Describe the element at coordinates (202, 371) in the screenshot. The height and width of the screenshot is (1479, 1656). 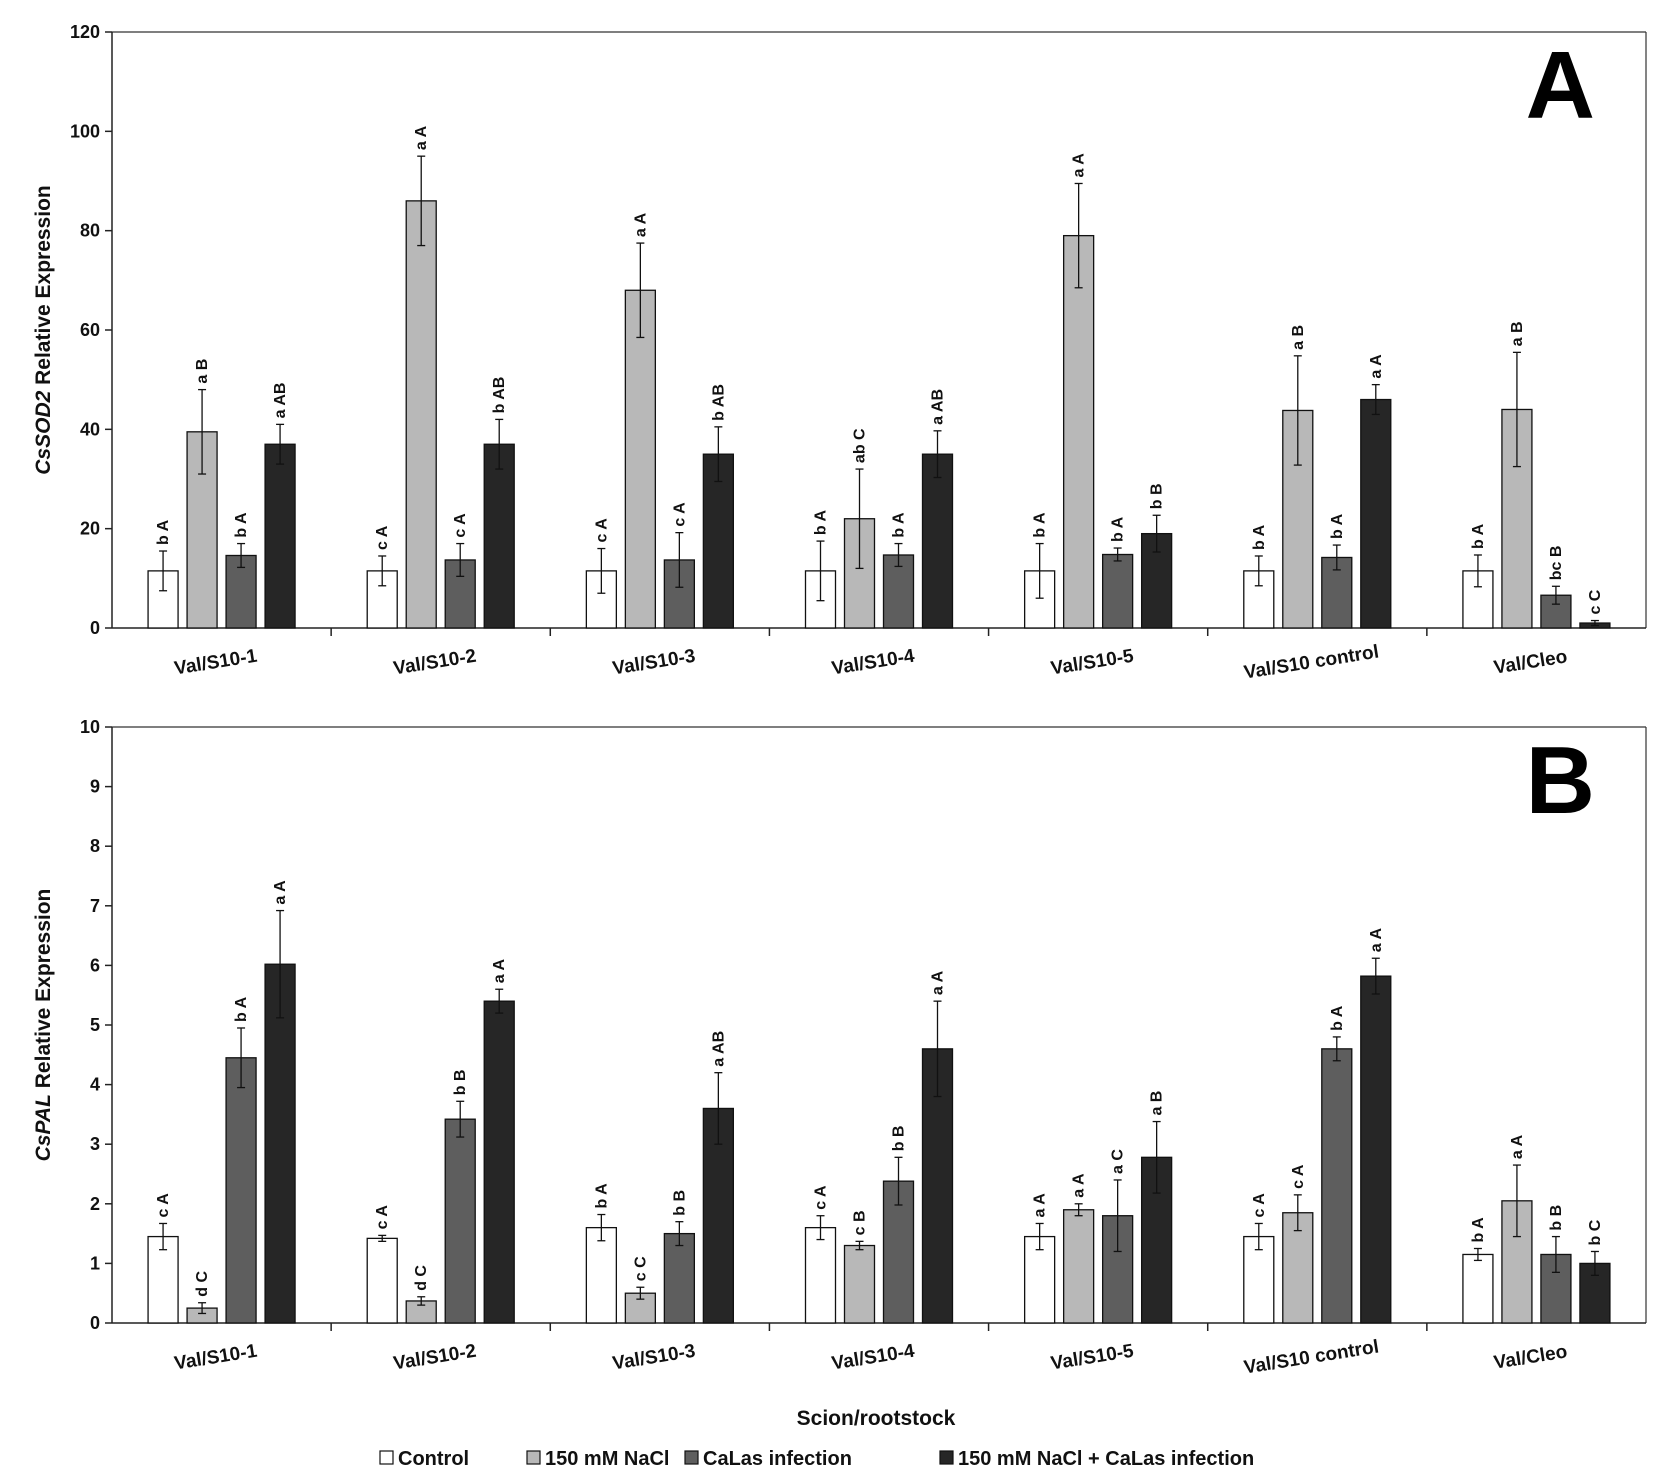
I see `sig-label-a-0-1: a B` at that location.